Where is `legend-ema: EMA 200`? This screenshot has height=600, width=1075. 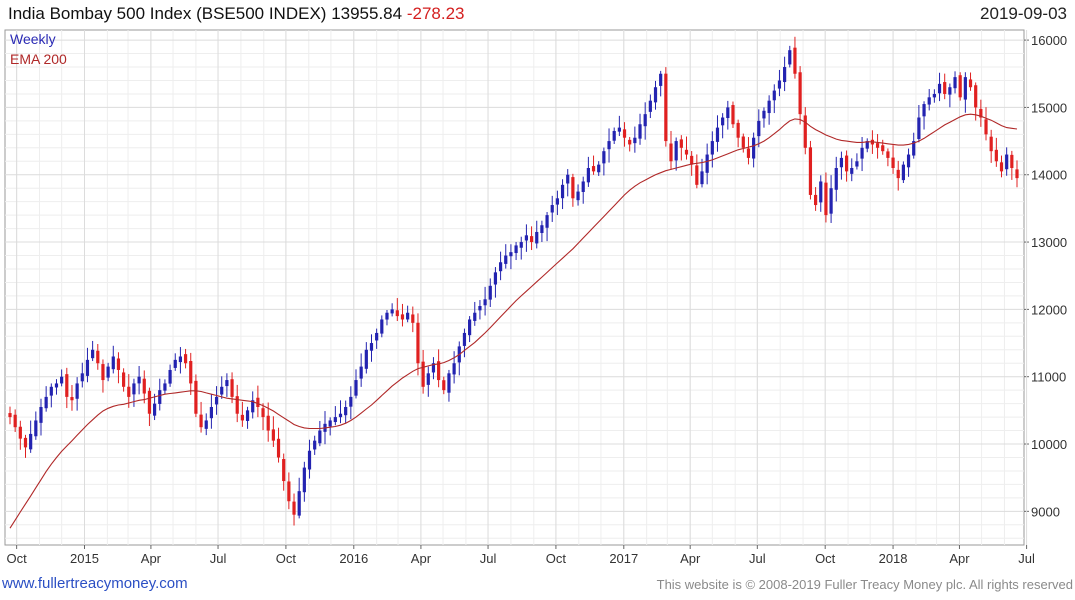
legend-ema: EMA 200 is located at coordinates (38, 59).